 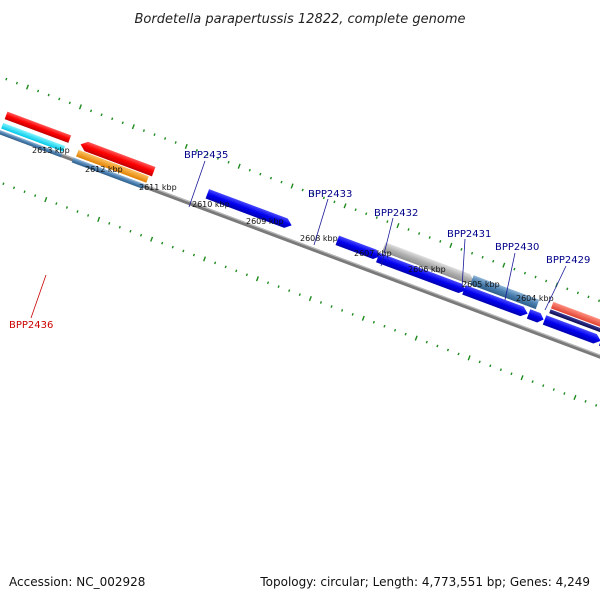 I want to click on gene-label-bpp2431: BPP2431, so click(x=469, y=234).